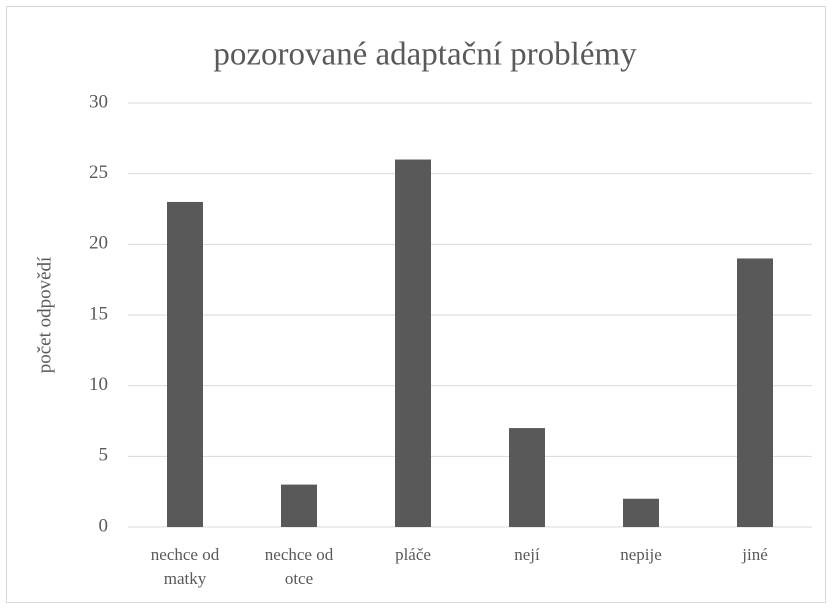 The width and height of the screenshot is (832, 609). What do you see at coordinates (425, 55) in the screenshot?
I see `chart-title: pozorované adaptační problémy` at bounding box center [425, 55].